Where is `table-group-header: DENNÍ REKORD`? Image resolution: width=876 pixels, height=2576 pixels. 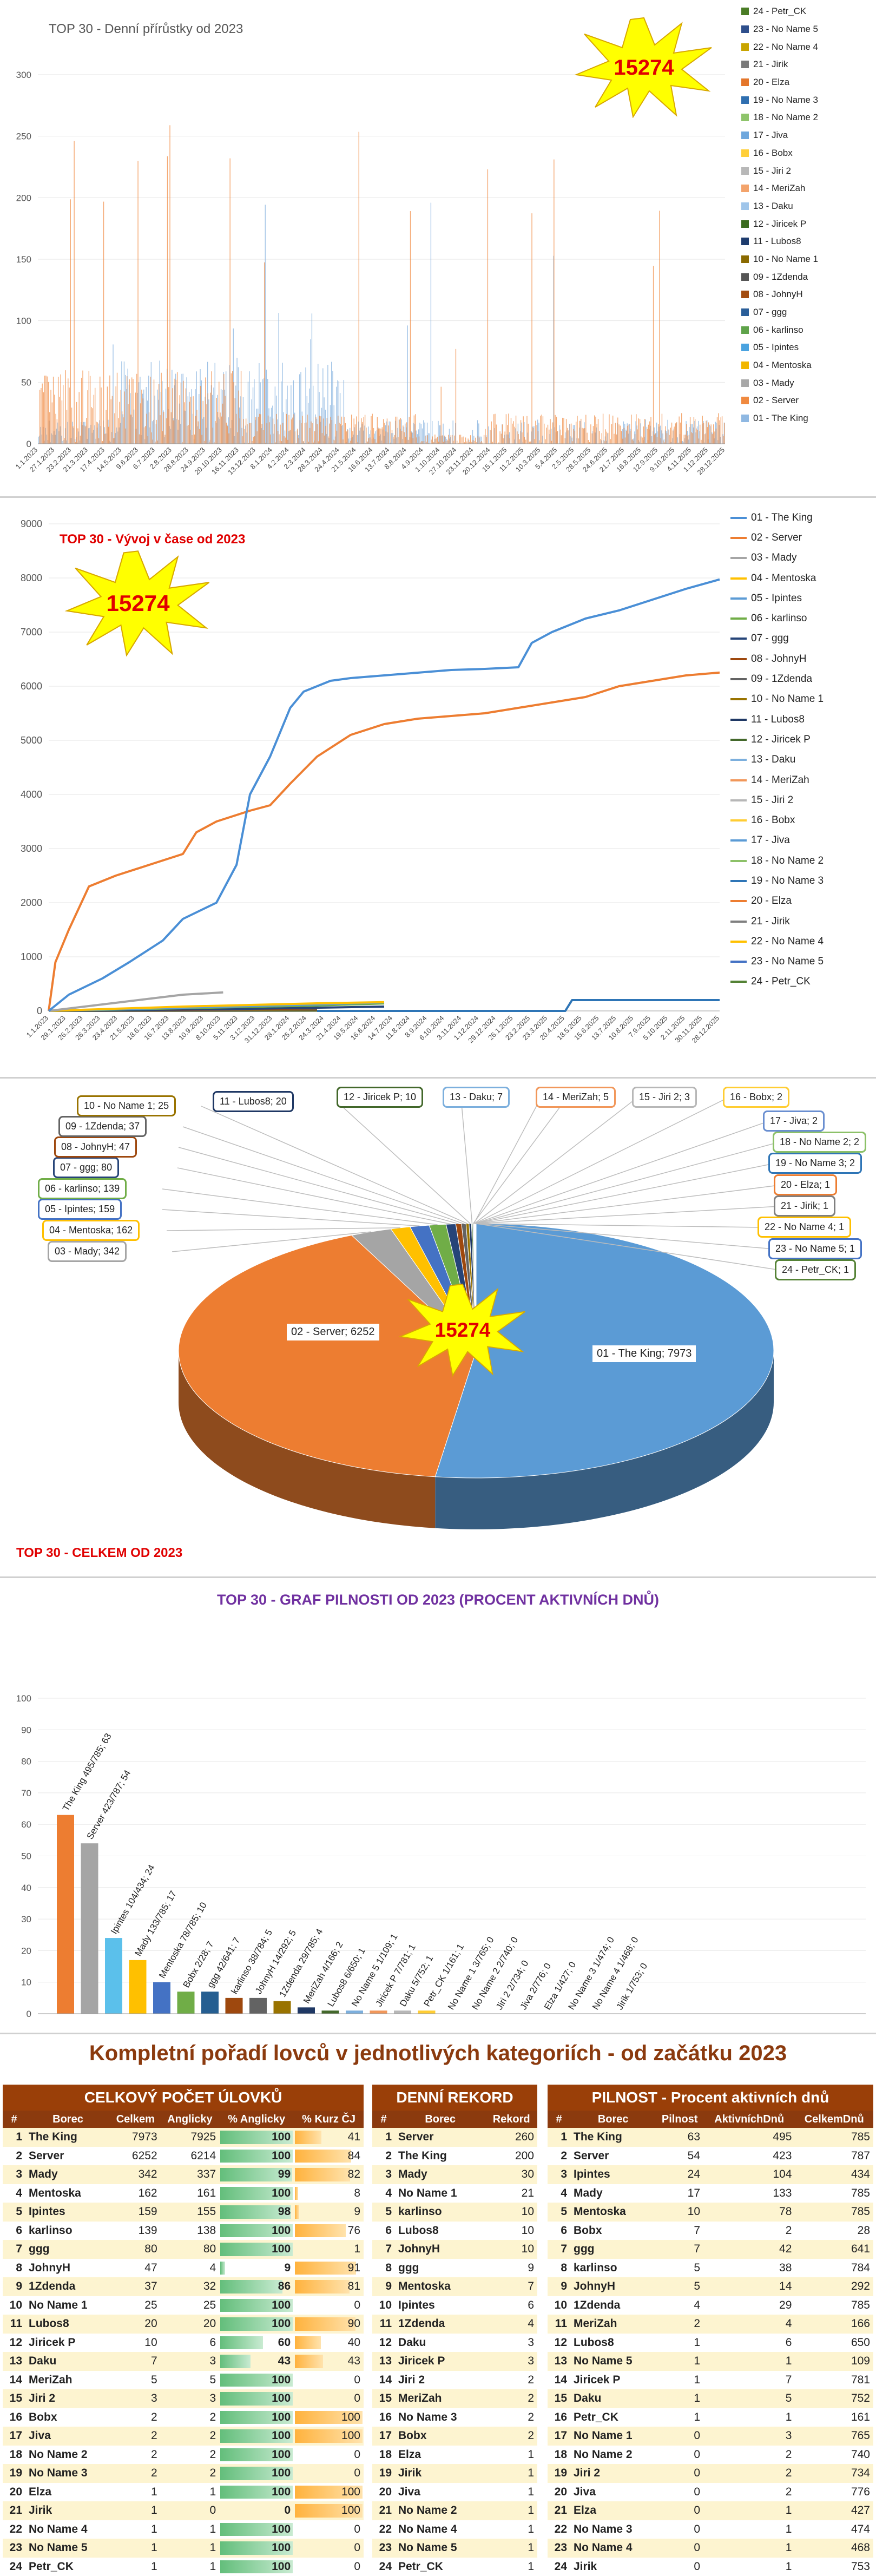
table-group-header: DENNÍ REKORD is located at coordinates (454, 2098).